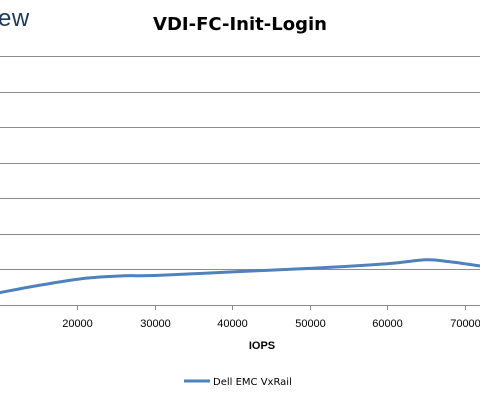 This screenshot has height=401, width=480. I want to click on x-tick-label-60000: 60000, so click(387, 324).